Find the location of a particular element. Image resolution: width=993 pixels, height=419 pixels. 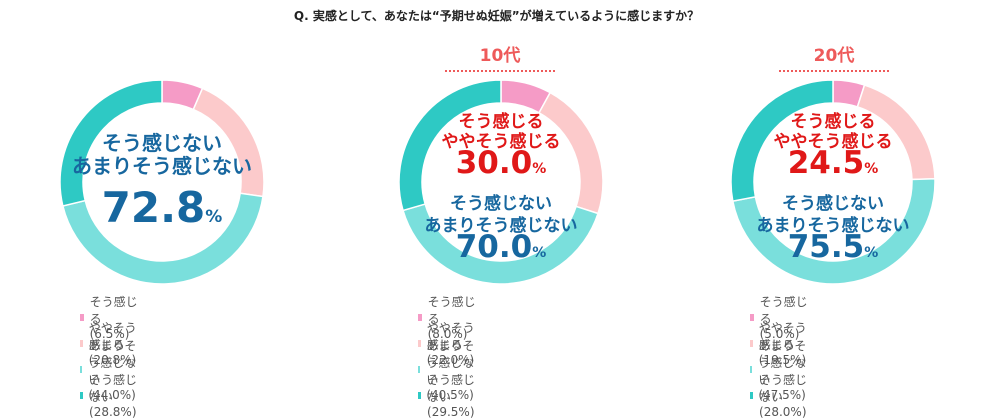

legend-label: あまりそう感じない(40.5%) is located at coordinates (450, 370).